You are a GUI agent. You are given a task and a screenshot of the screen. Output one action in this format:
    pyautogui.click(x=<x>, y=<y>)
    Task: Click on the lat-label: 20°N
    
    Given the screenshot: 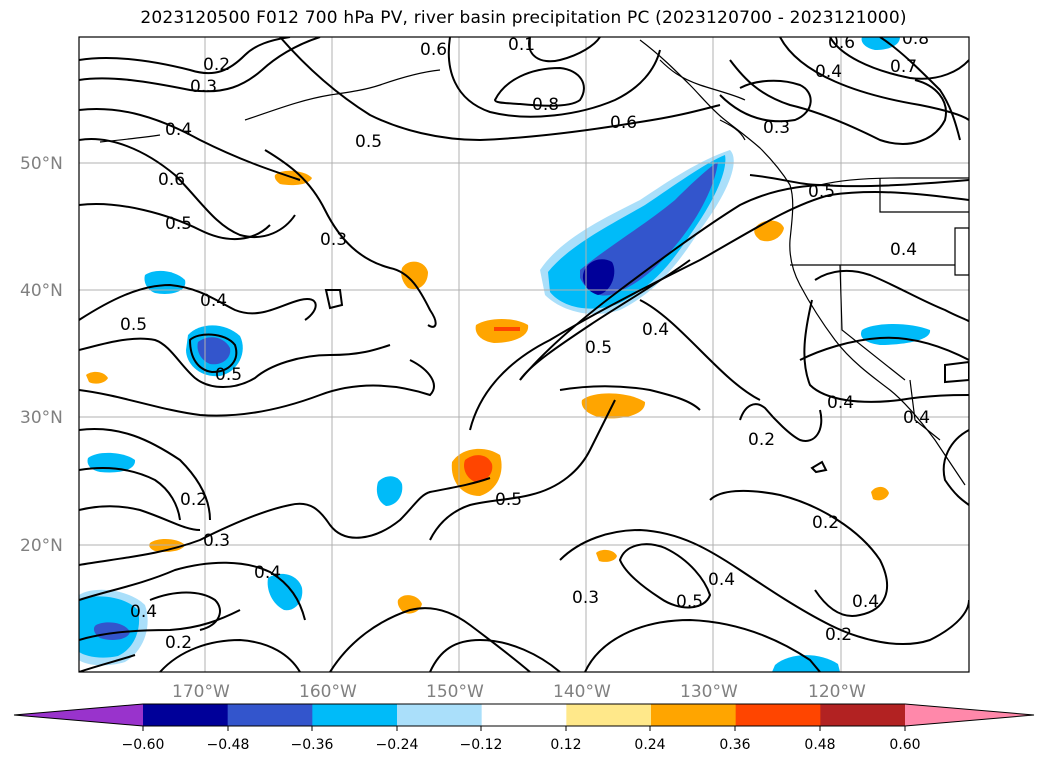 What is the action you would take?
    pyautogui.click(x=41, y=546)
    